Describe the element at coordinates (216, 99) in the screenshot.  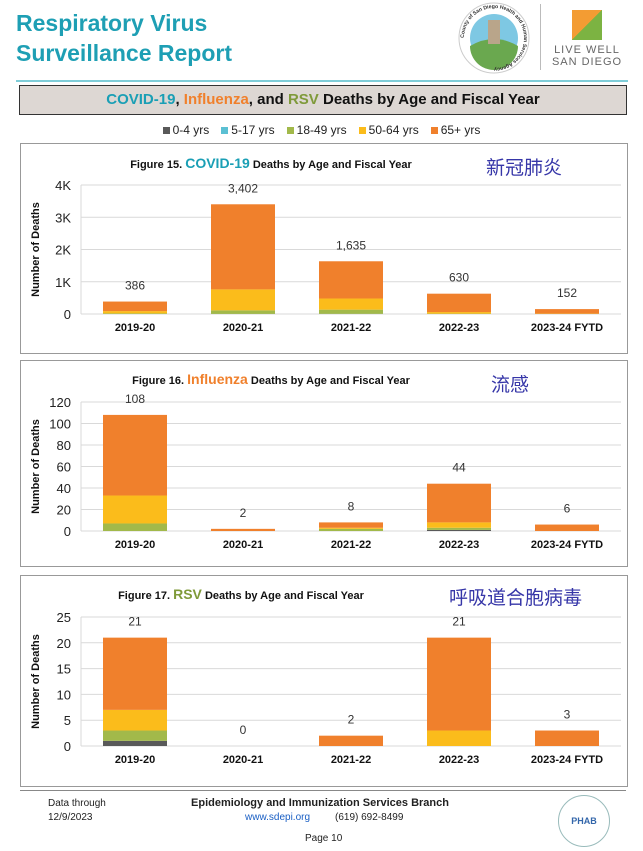
I see `banner-flu: Influenza` at that location.